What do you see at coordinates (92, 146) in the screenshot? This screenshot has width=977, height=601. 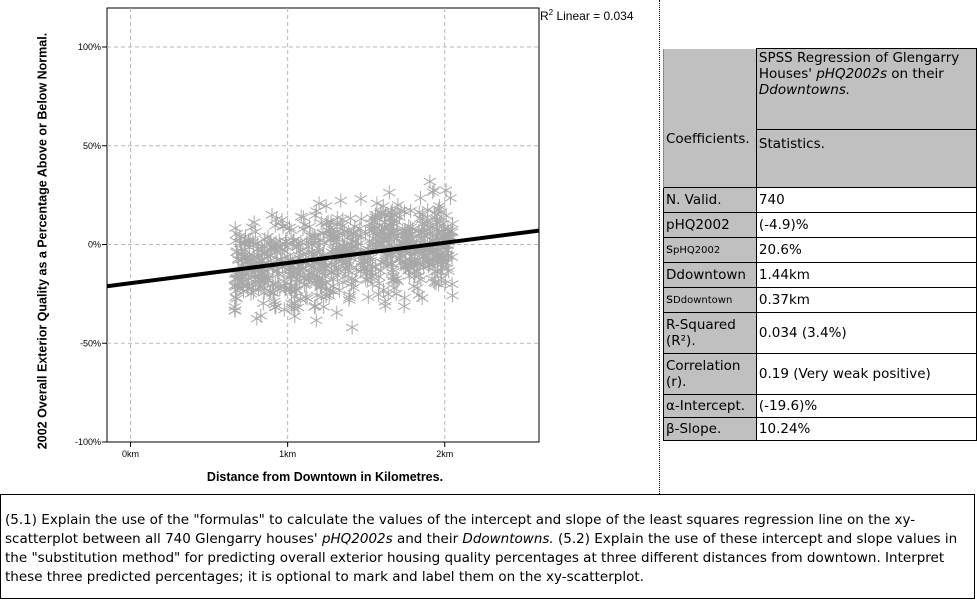 I see `y-tick-label: 50%` at bounding box center [92, 146].